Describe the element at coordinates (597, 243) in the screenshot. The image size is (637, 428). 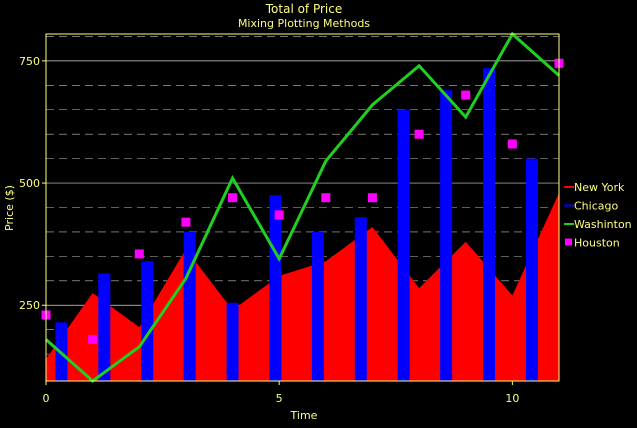
I see `legend-label: Houston` at that location.